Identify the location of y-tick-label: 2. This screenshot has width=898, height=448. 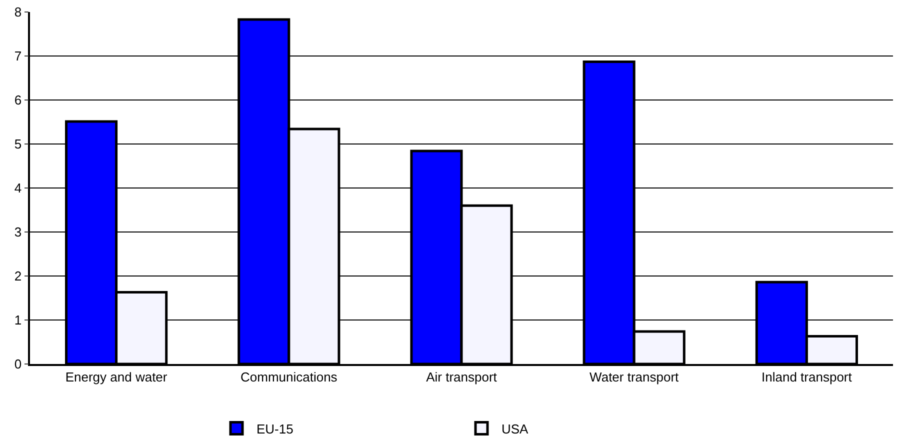
(18, 276).